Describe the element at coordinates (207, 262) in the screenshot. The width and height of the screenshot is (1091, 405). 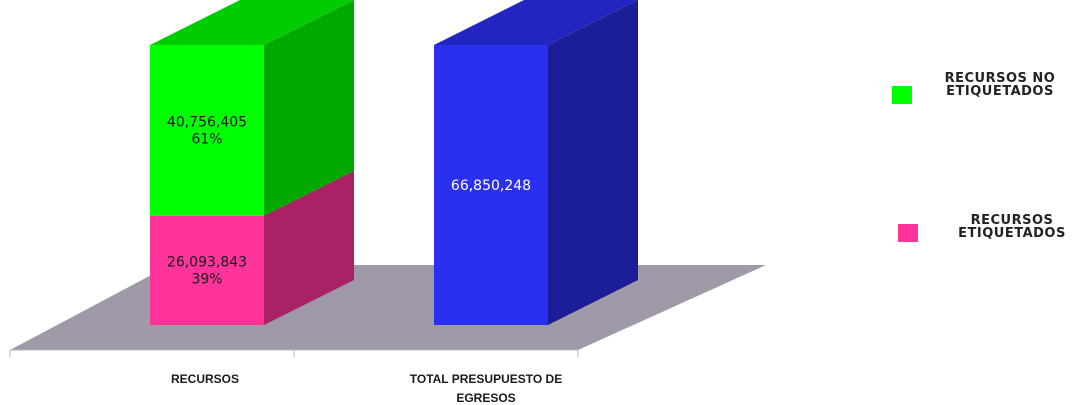
I see `data-label-value: 26,093,843` at that location.